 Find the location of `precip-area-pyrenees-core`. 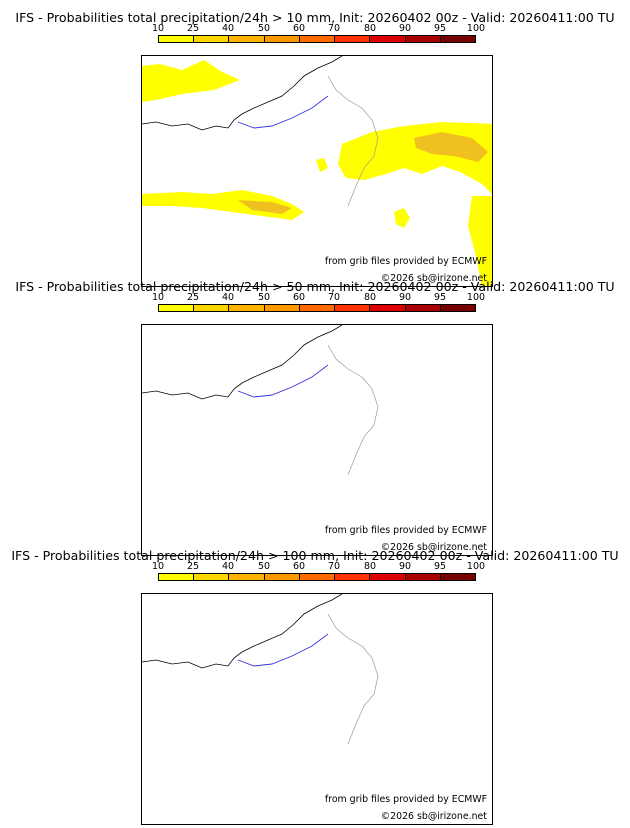

precip-area-pyrenees-core is located at coordinates (265, 207).